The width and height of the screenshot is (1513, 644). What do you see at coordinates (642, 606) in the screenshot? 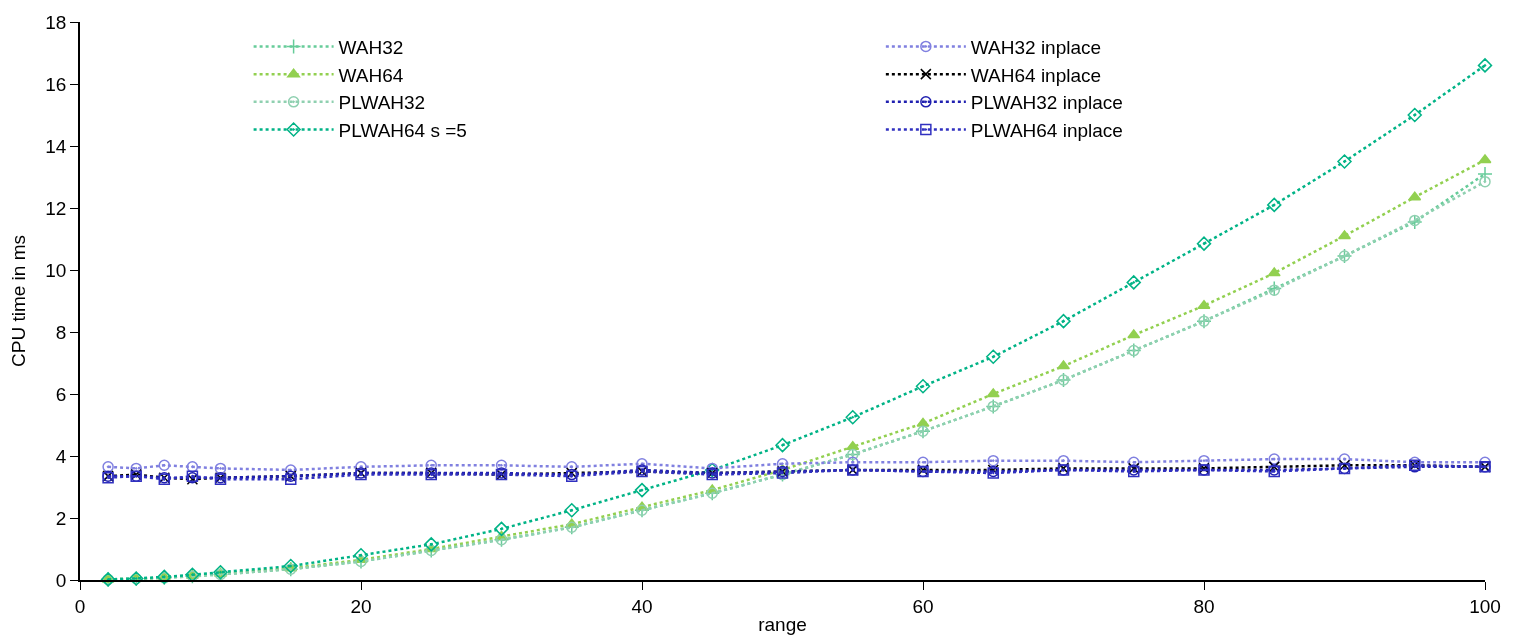
I see `x-tick-label: 40` at bounding box center [642, 606].